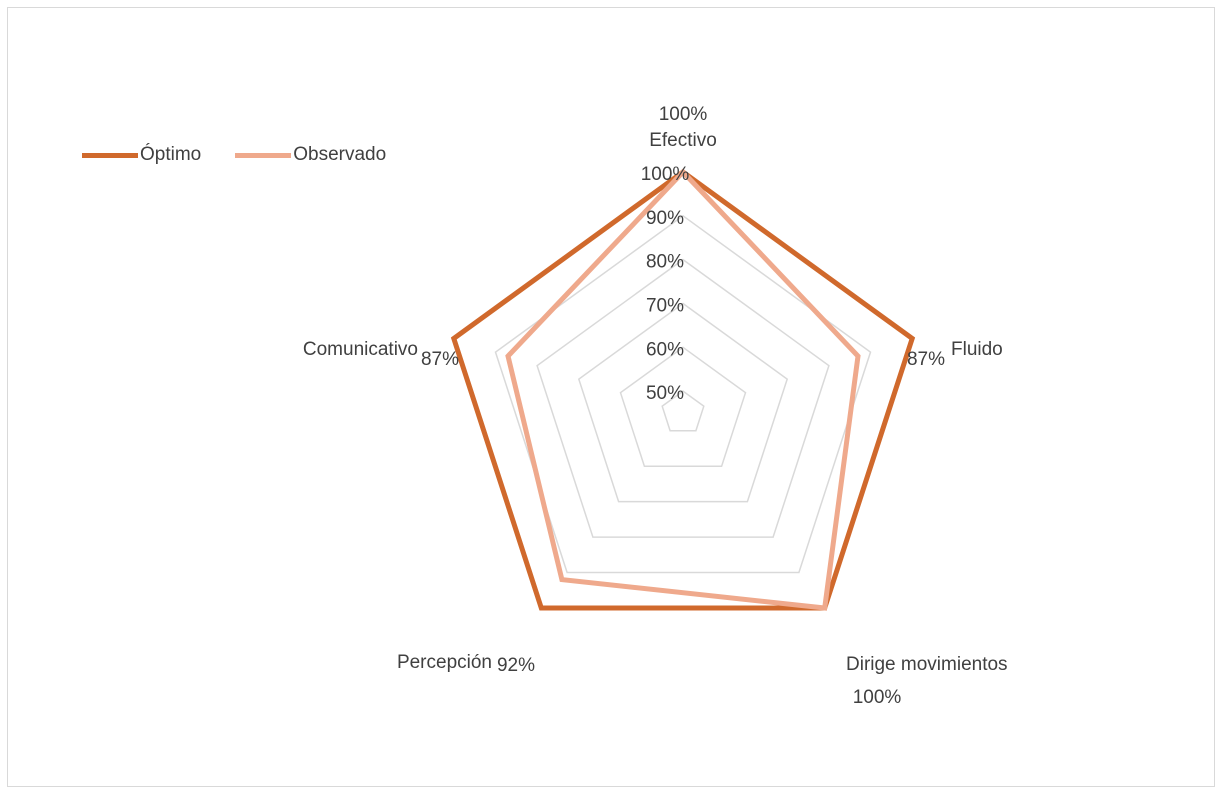 Image resolution: width=1222 pixels, height=795 pixels. What do you see at coordinates (665, 174) in the screenshot?
I see `tick-label-5: 100%` at bounding box center [665, 174].